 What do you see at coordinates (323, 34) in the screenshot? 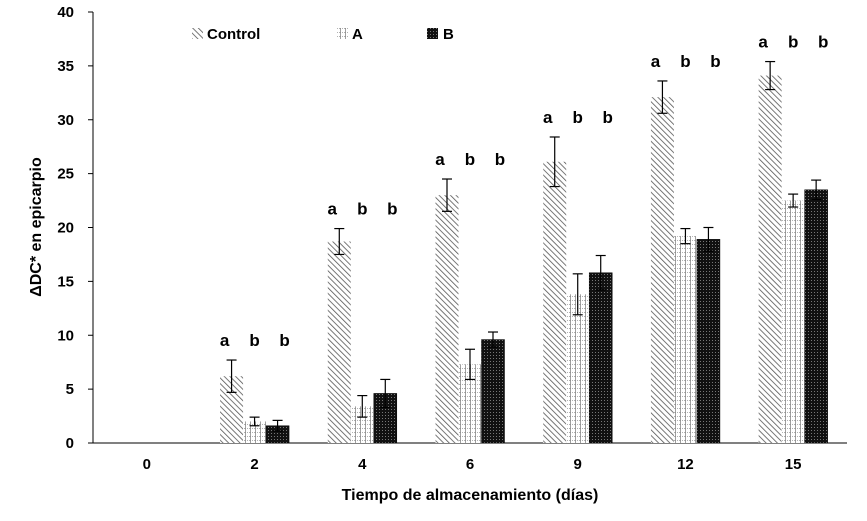
I see `legend: Control A B` at bounding box center [323, 34].